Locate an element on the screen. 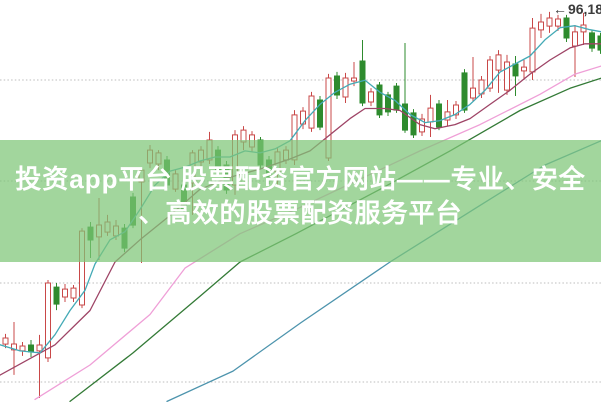  page-title-line-2: 、高效的股票配资服务平台 is located at coordinates (300, 213).